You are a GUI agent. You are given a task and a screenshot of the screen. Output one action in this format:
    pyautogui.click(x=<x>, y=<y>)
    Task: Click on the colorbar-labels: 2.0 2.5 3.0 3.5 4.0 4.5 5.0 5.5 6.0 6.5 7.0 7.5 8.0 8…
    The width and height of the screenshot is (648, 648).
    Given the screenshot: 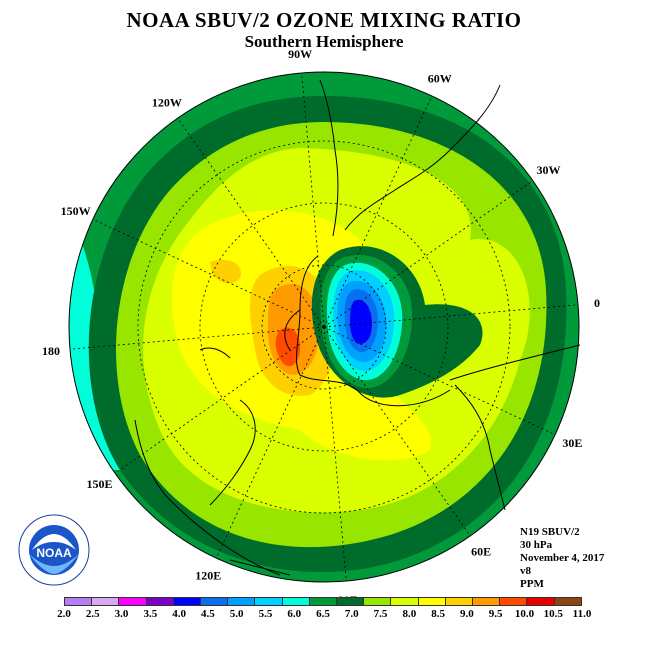 What is the action you would take?
    pyautogui.click(x=324, y=615)
    